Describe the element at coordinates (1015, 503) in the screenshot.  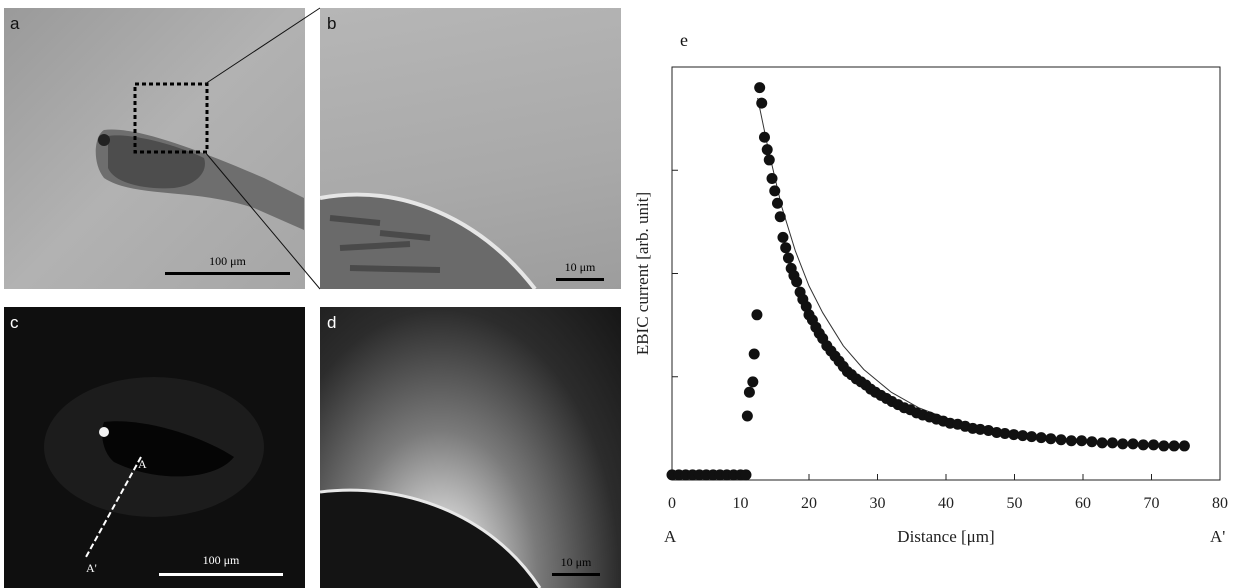
I see `x-tick-label: 50` at that location.